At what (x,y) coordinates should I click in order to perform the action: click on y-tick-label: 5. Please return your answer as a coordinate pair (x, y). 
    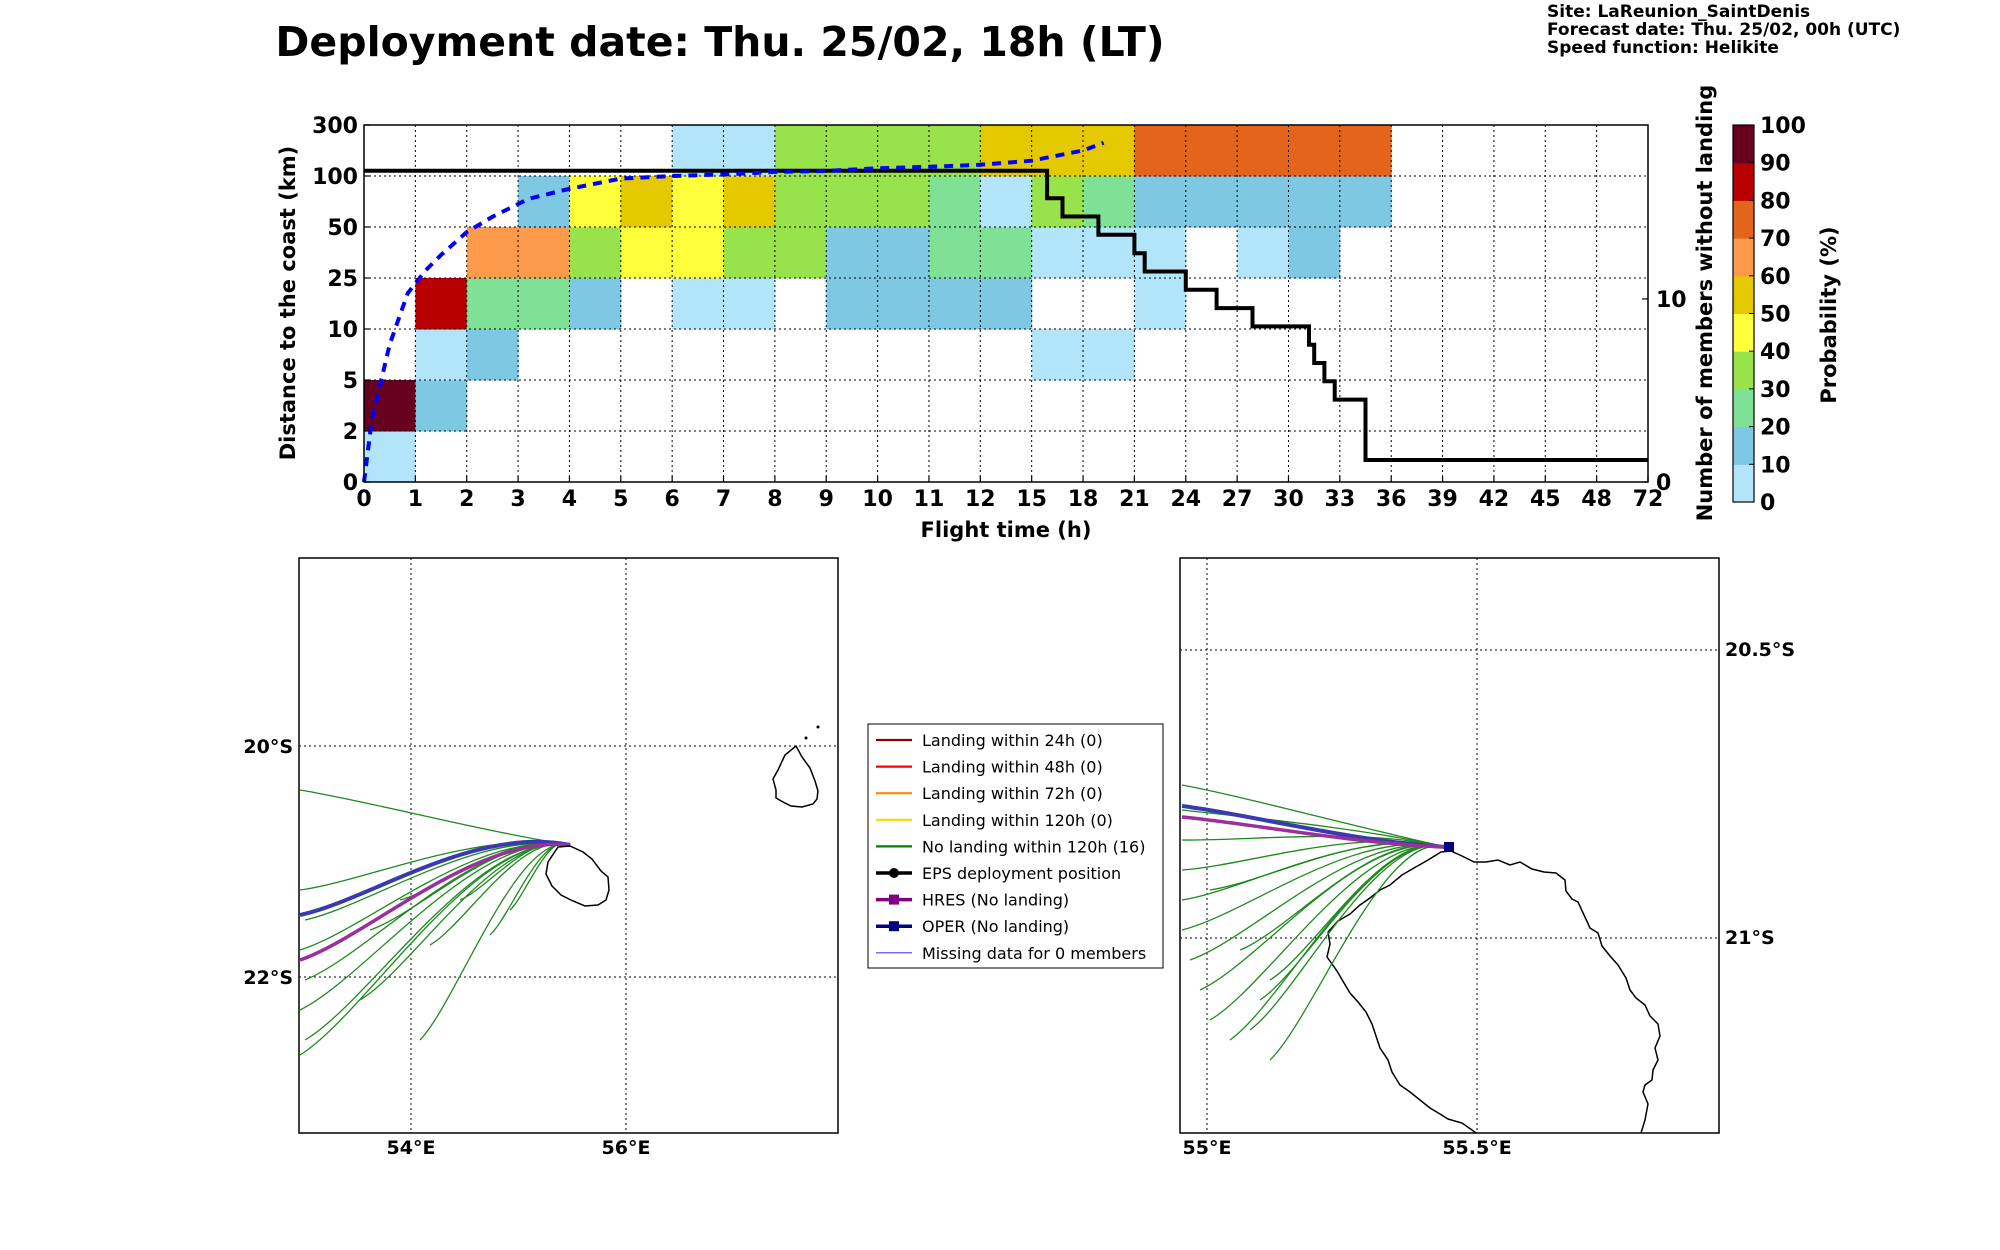
    Looking at the image, I should click on (350, 381).